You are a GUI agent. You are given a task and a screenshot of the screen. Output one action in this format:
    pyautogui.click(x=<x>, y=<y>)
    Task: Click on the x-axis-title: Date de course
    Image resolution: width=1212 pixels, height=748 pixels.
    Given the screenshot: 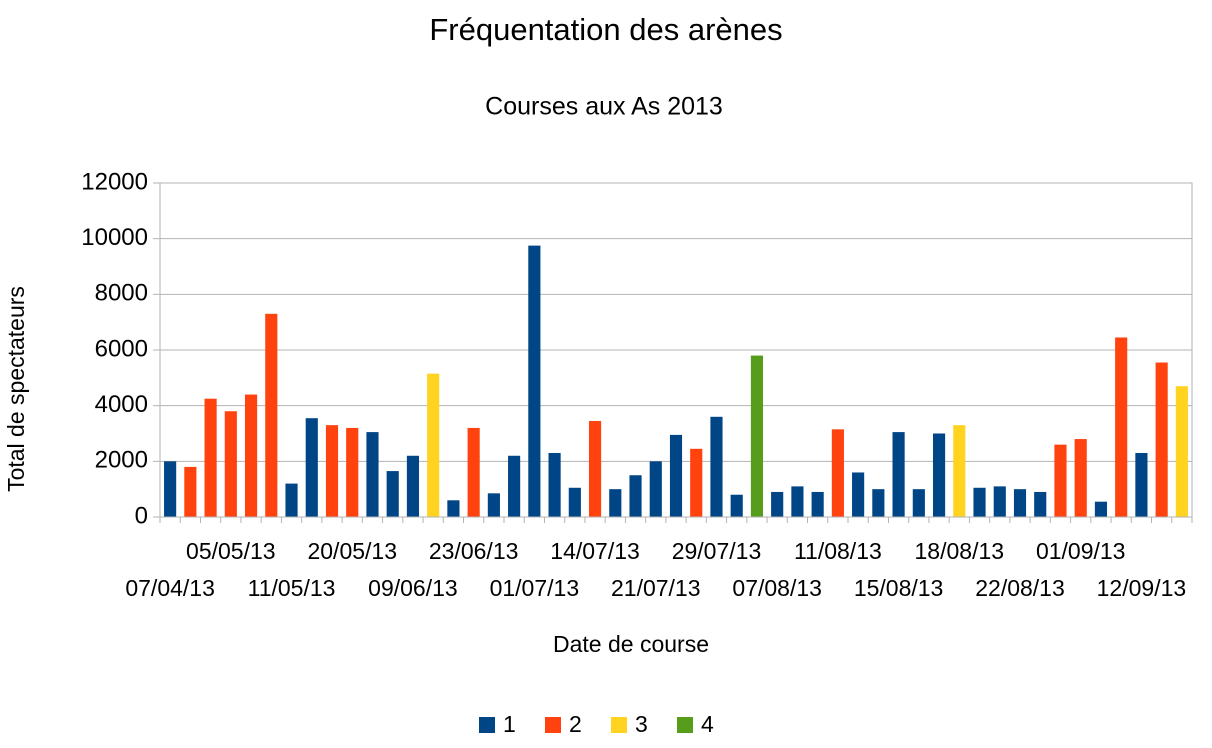 What is the action you would take?
    pyautogui.click(x=631, y=644)
    